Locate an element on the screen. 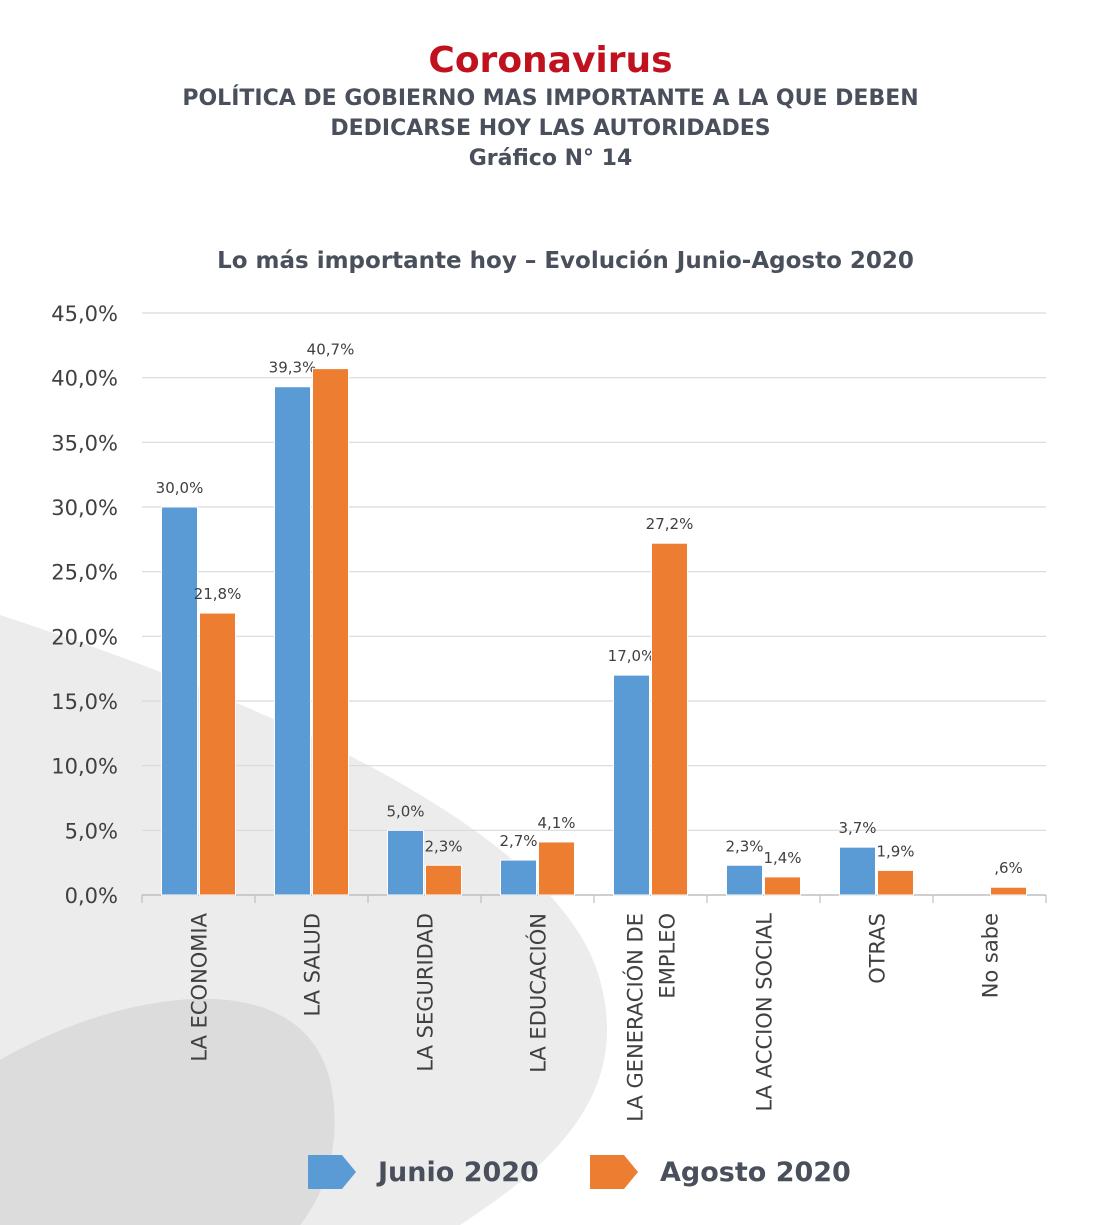  category-label: LA ECONOMIA is located at coordinates (200, 986).